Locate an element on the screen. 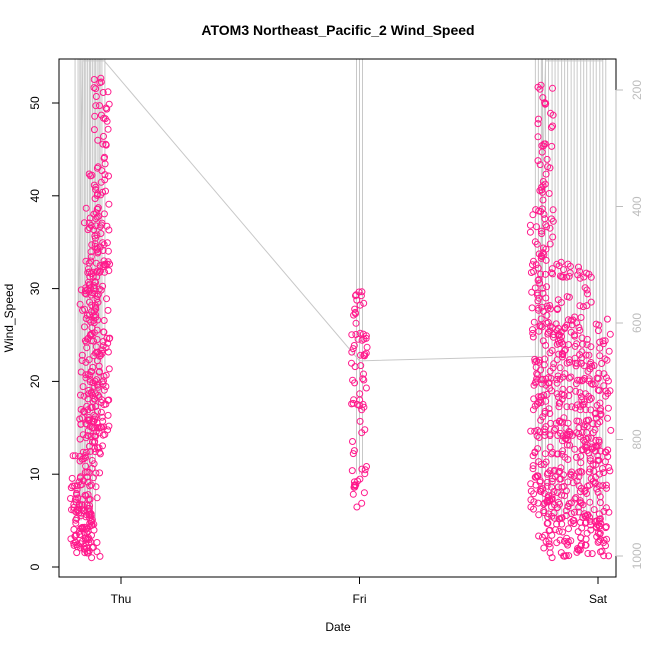 This screenshot has height=650, width=650. x-axis-label: Date is located at coordinates (338, 627).